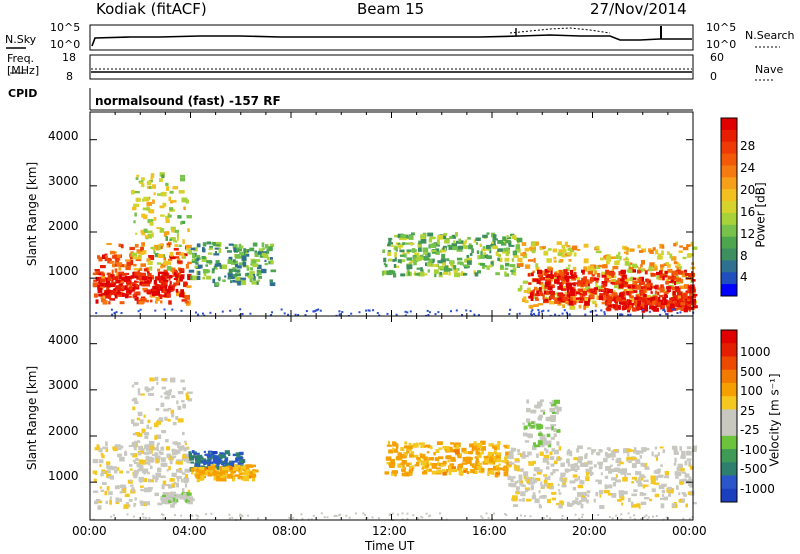  What do you see at coordinates (774, 420) in the screenshot?
I see `velocity-cbar-label: Velocity [m s⁻¹]` at bounding box center [774, 420].